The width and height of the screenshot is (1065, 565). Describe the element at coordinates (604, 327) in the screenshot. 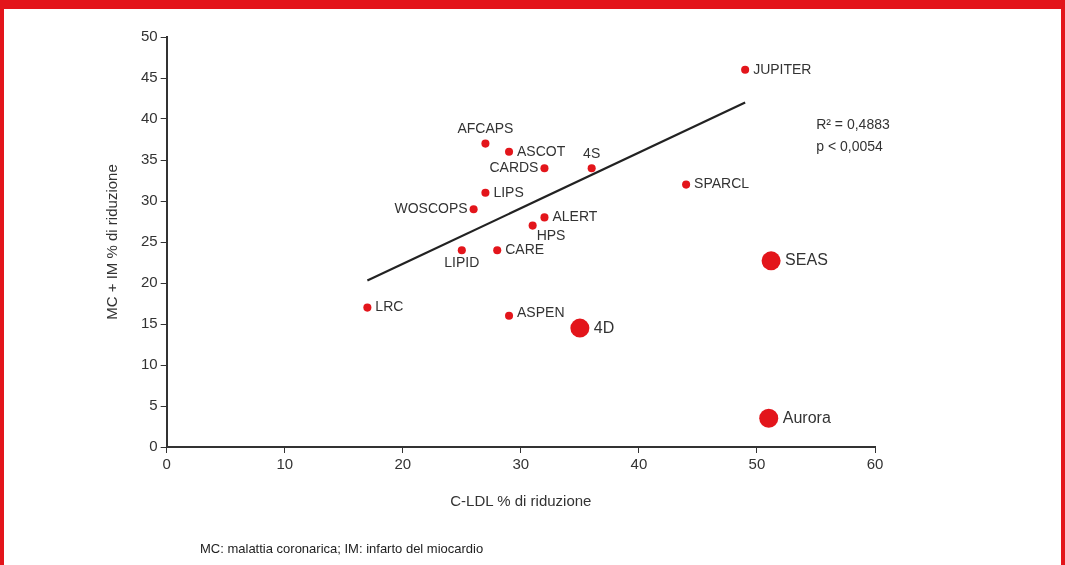

I see `annotation: 4D` at that location.